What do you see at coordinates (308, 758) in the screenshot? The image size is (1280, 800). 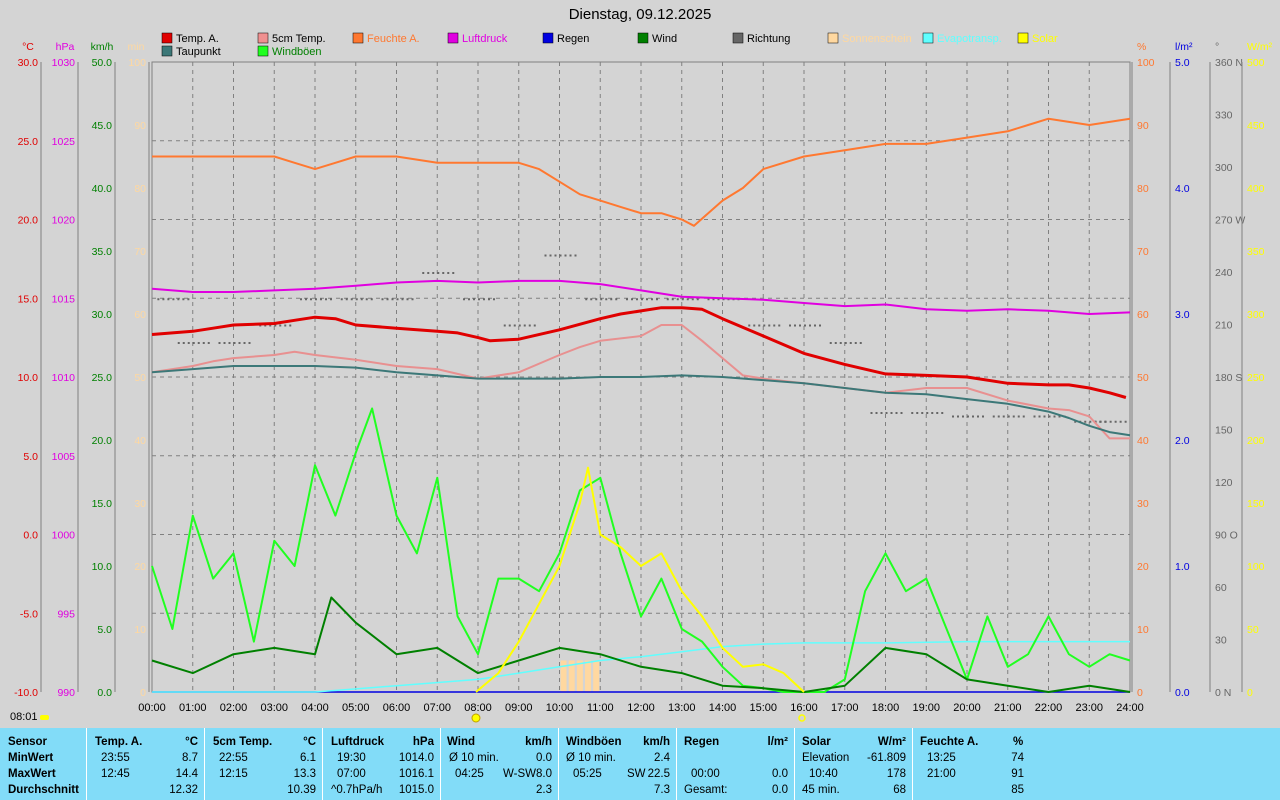 I see `soil-min: 6.1` at bounding box center [308, 758].